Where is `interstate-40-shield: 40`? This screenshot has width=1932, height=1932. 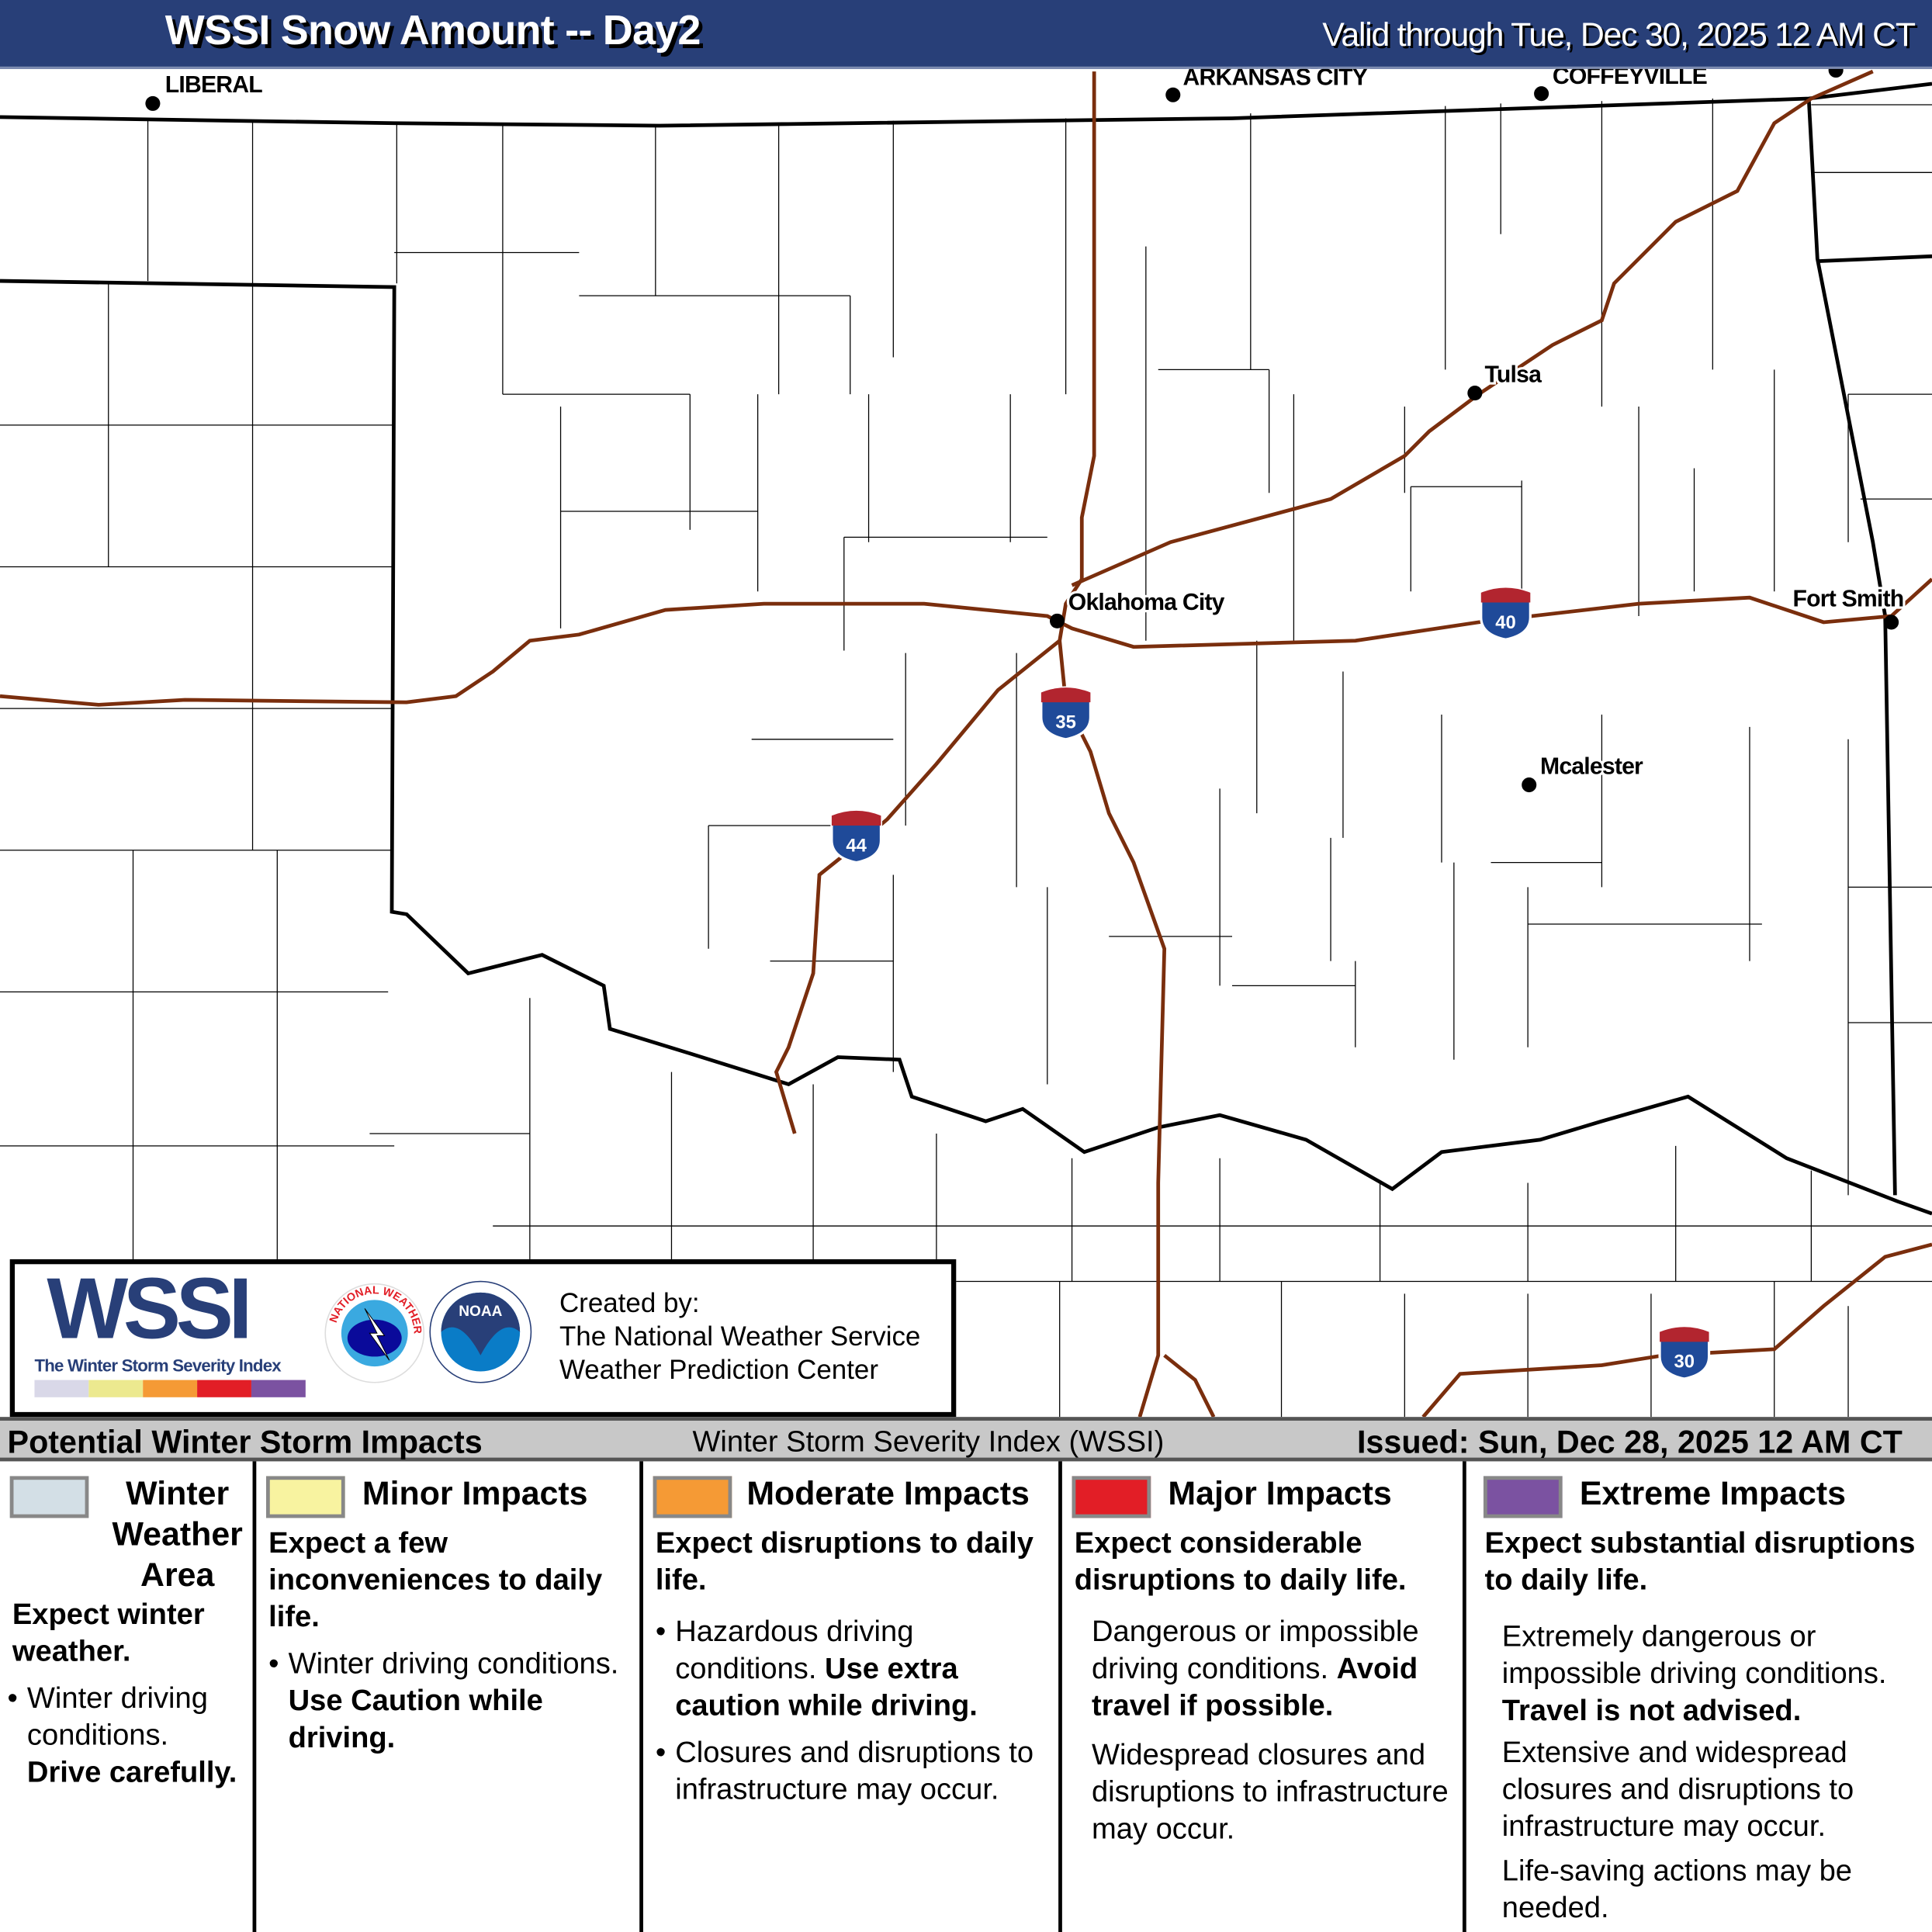 interstate-40-shield: 40 is located at coordinates (1506, 613).